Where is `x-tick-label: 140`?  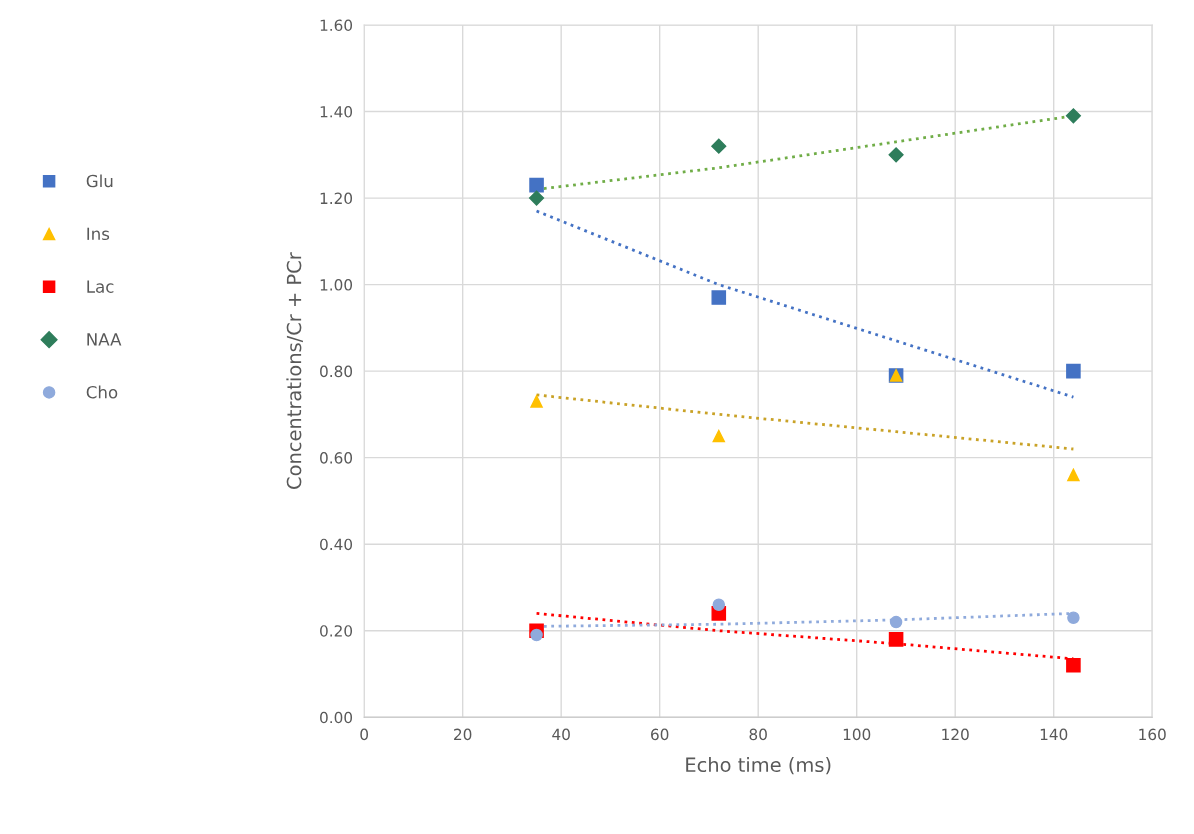
x-tick-label: 140 is located at coordinates (1054, 734).